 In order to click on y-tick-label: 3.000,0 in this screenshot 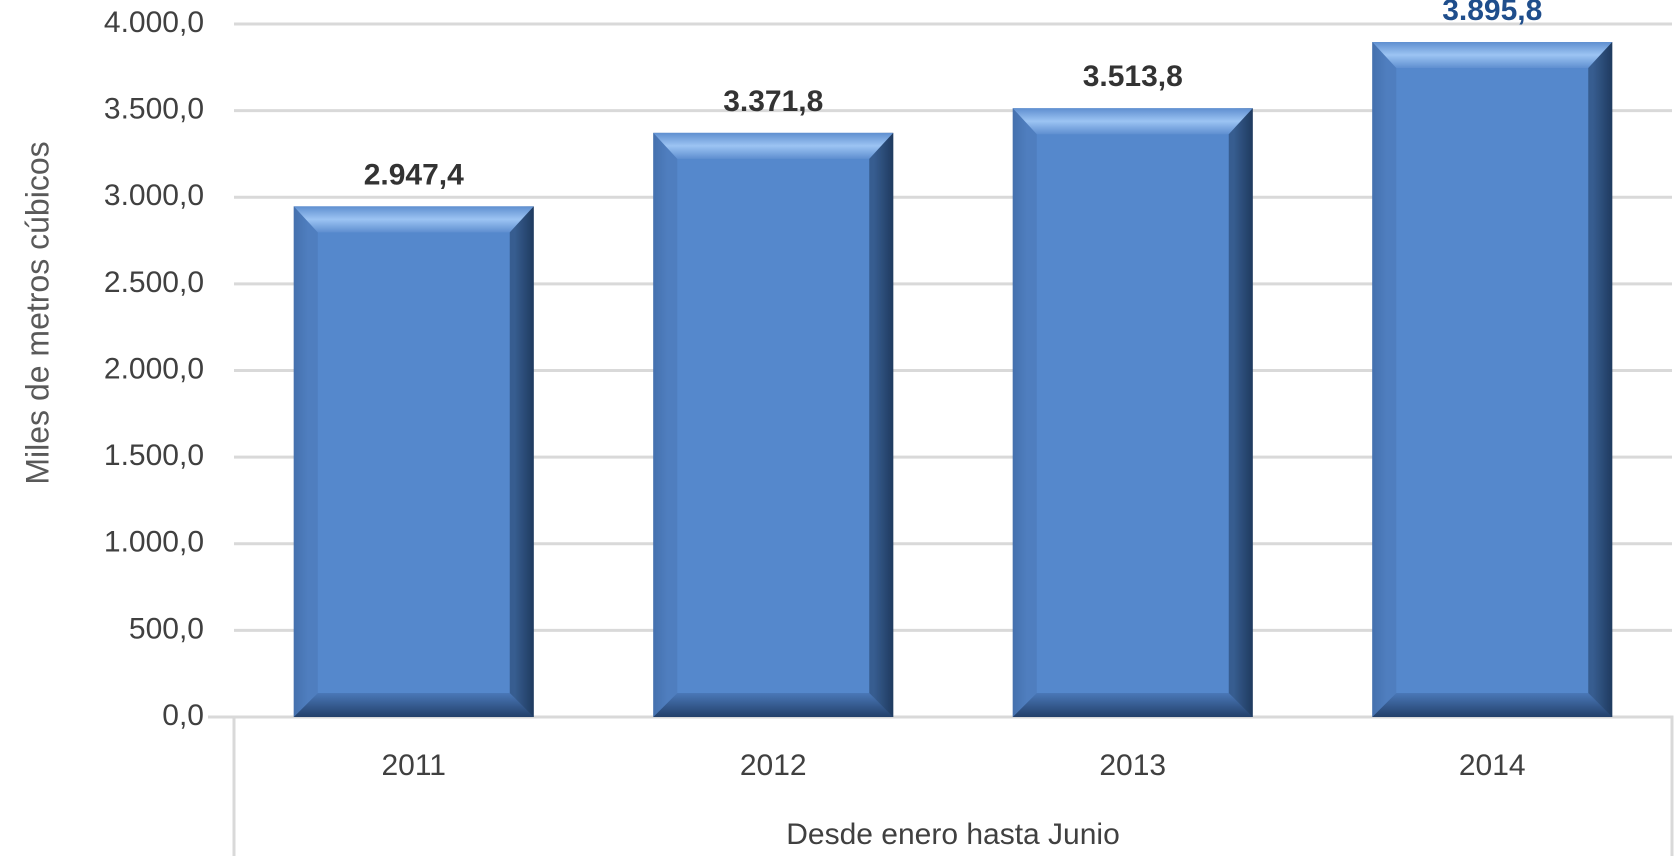, I will do `click(154, 195)`.